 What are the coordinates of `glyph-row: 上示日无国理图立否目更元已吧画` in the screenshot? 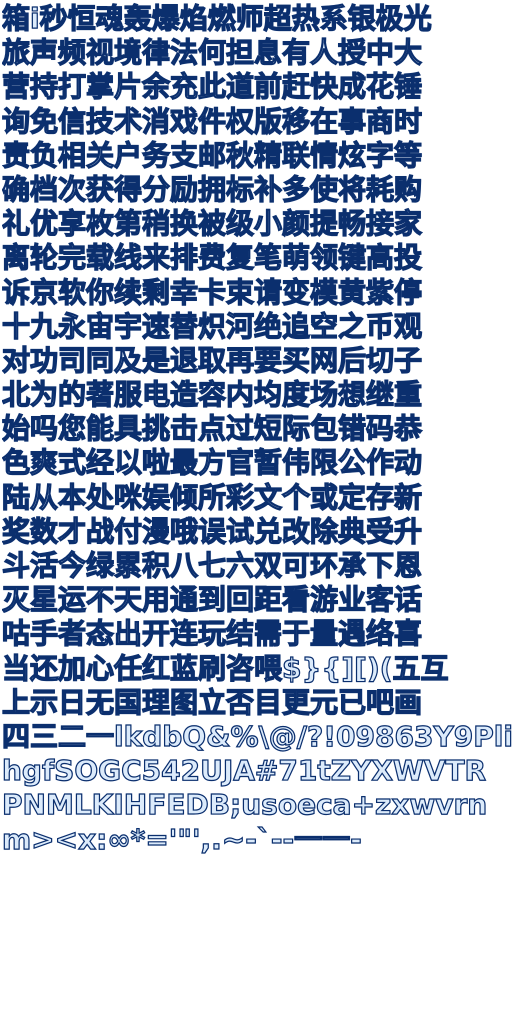 It's located at (212, 702).